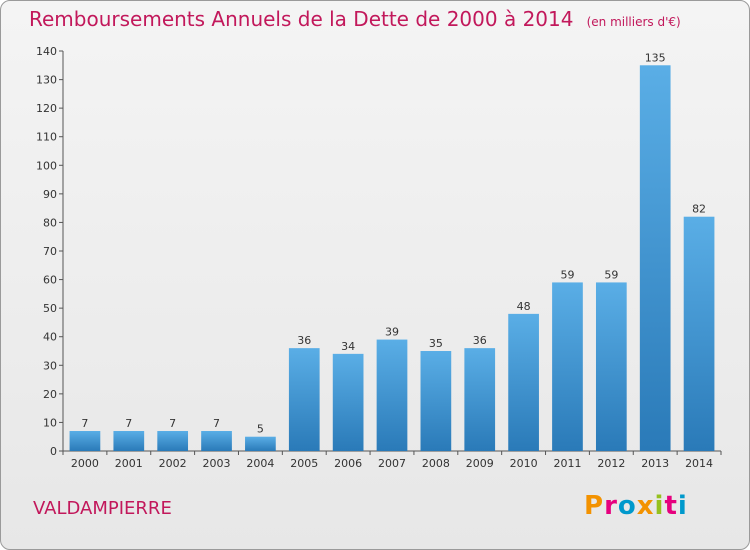 The image size is (750, 550). What do you see at coordinates (50, 337) in the screenshot?
I see `y-tick-label: 40` at bounding box center [50, 337].